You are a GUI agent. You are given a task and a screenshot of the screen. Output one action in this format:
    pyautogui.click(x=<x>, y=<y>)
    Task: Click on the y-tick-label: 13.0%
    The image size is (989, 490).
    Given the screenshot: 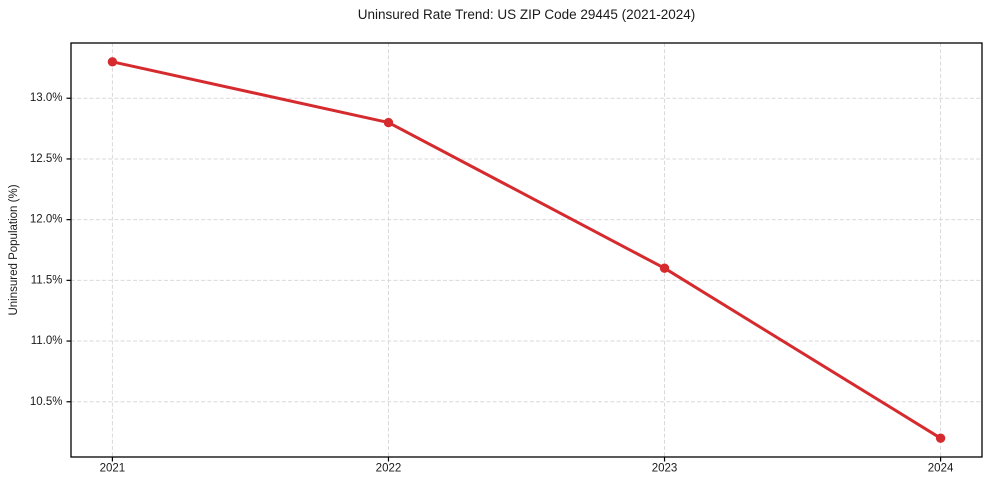 What is the action you would take?
    pyautogui.click(x=46, y=98)
    